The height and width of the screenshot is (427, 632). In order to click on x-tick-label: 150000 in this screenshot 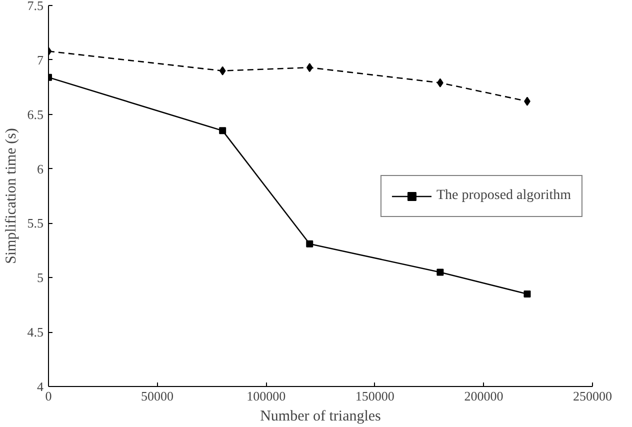, I will do `click(374, 396)`.